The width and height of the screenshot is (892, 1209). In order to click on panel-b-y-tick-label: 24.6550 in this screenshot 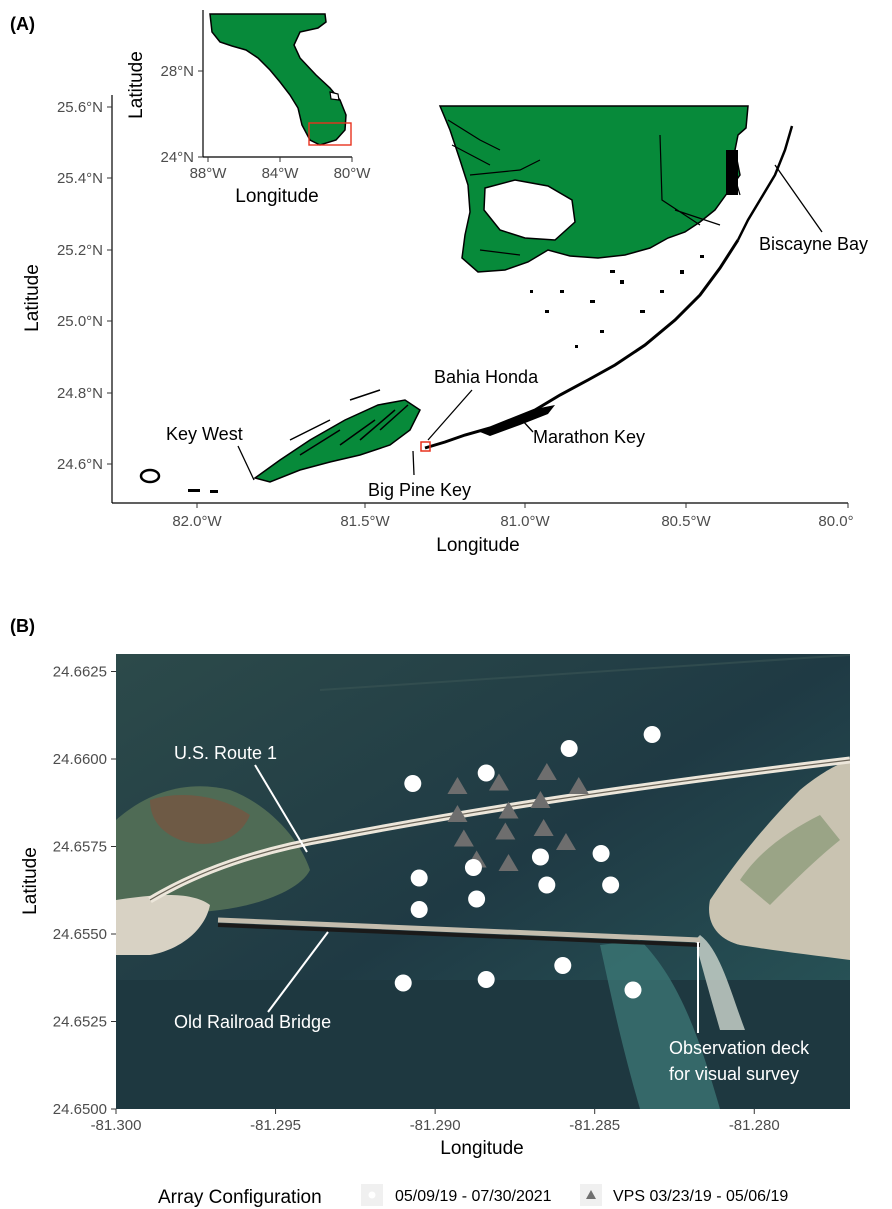, I will do `click(80, 934)`.